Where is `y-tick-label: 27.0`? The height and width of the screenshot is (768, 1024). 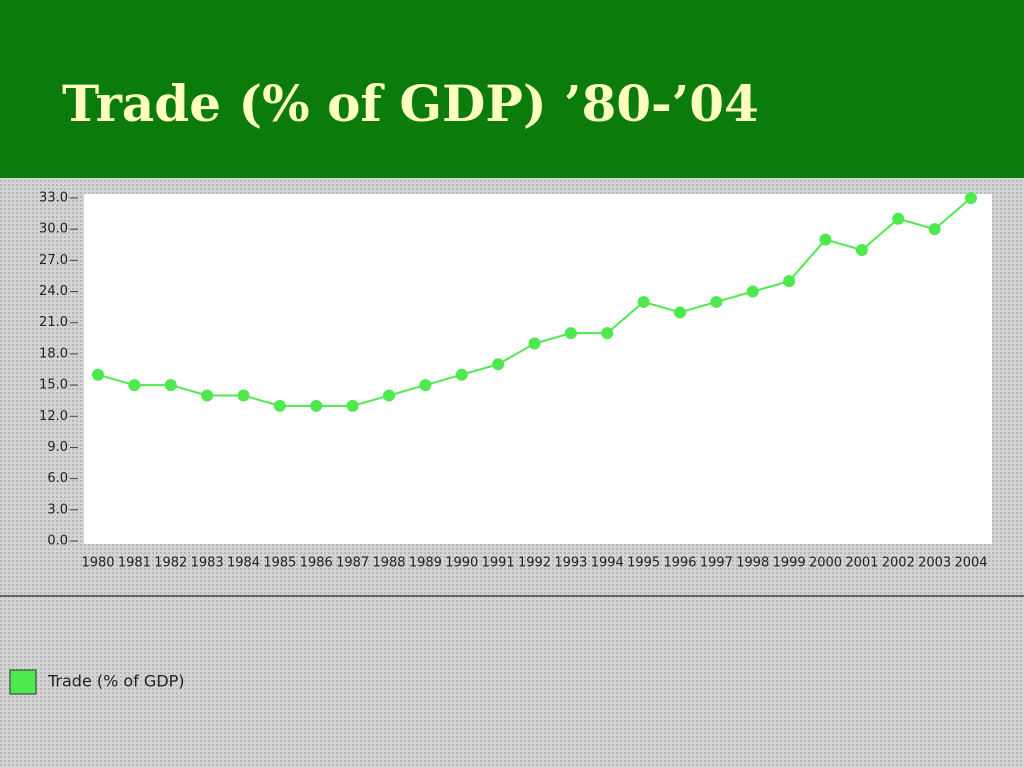 y-tick-label: 27.0 is located at coordinates (53, 260).